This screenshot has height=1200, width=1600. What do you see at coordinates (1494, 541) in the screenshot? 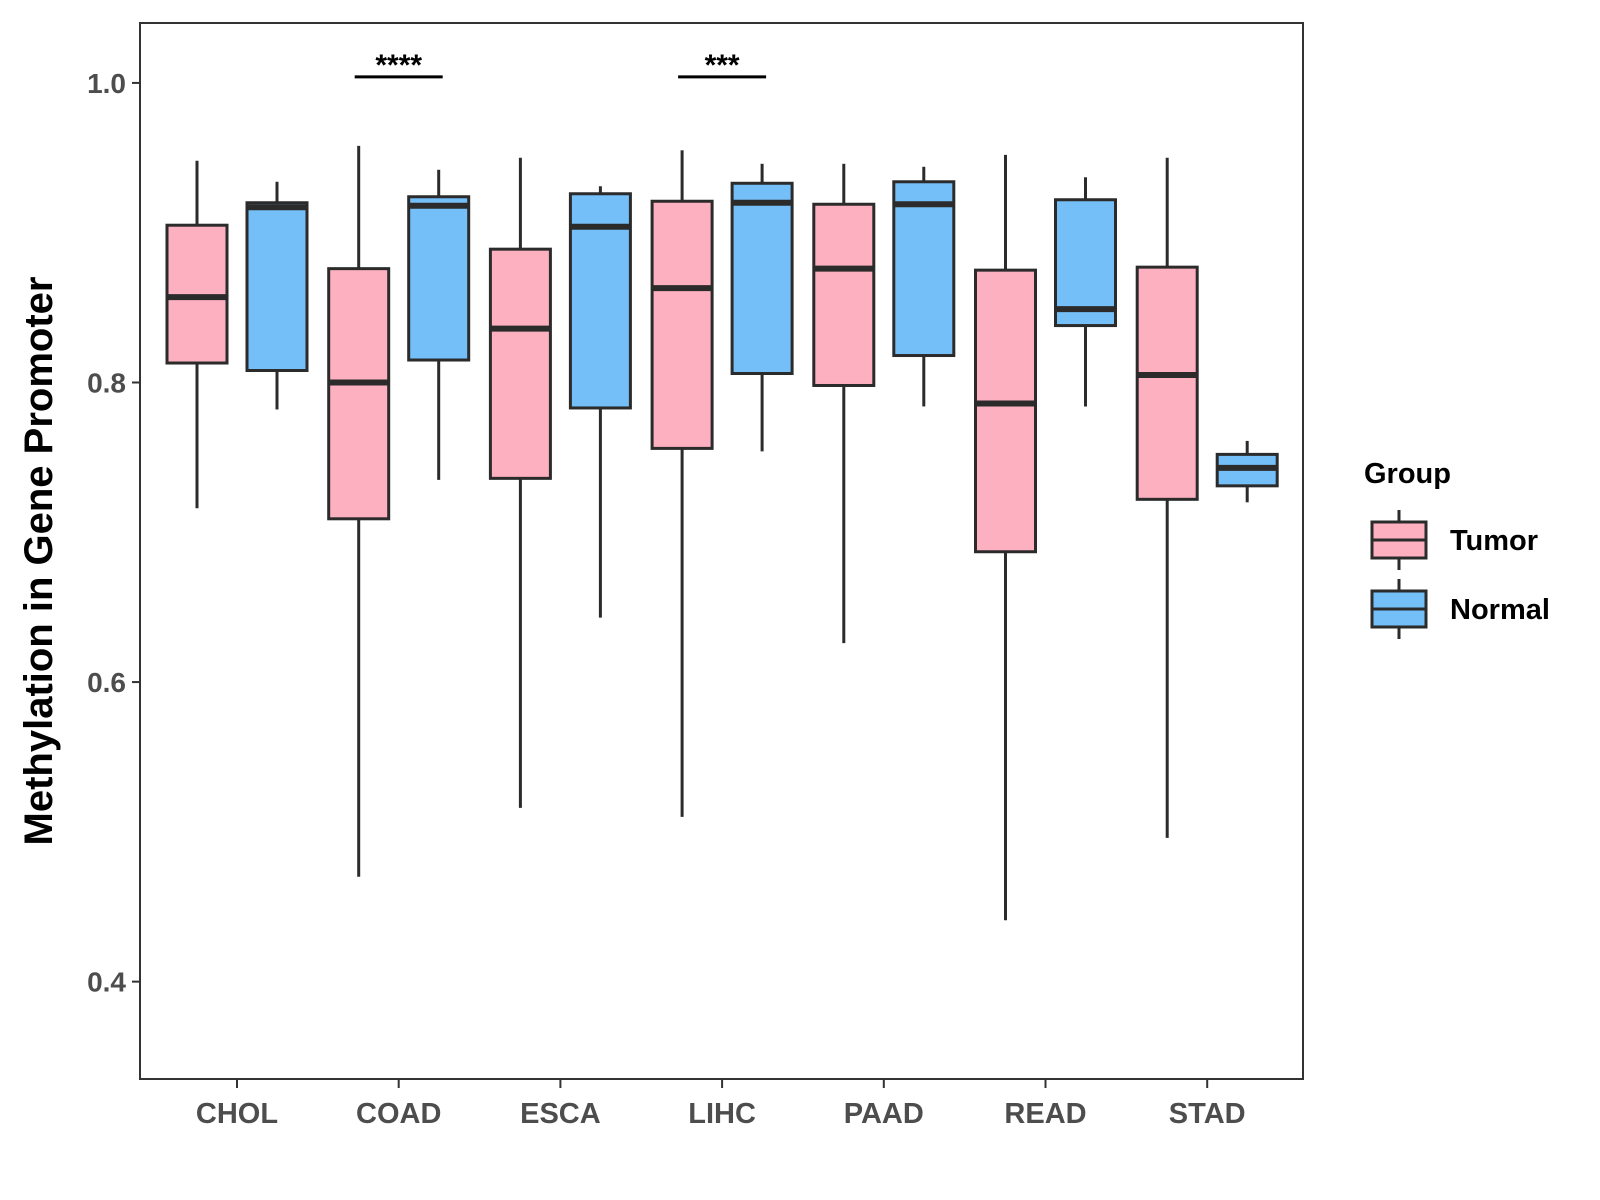
I see `legend-label-tumor: Tumor` at bounding box center [1494, 541].